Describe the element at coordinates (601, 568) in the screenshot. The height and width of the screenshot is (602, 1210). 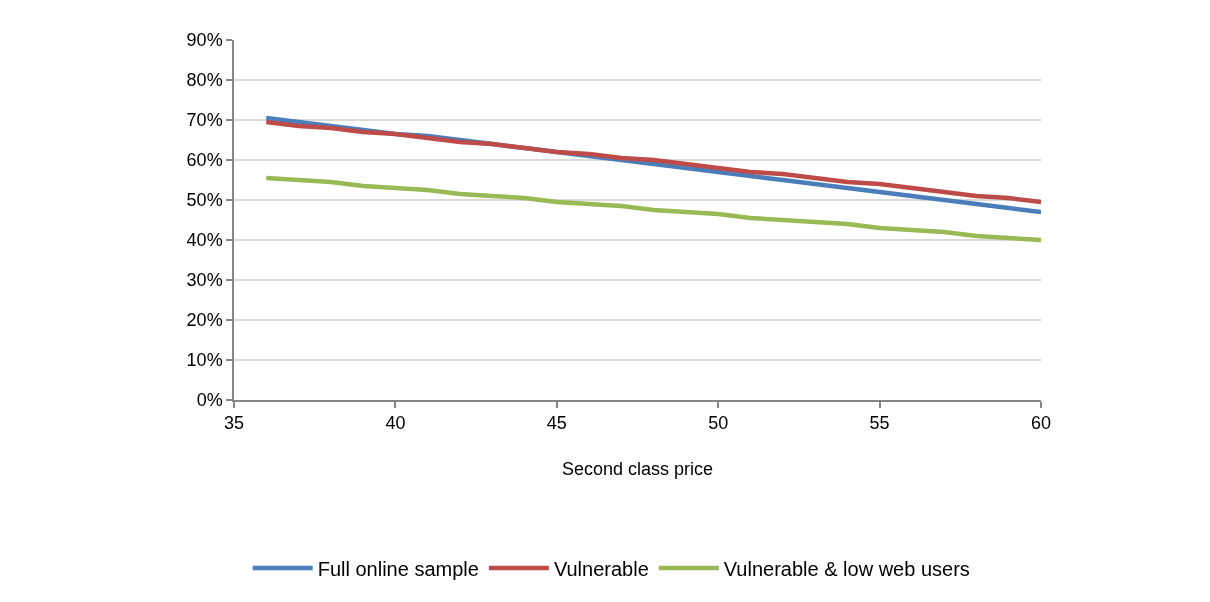
I see `legend-label: Vulnerable` at that location.